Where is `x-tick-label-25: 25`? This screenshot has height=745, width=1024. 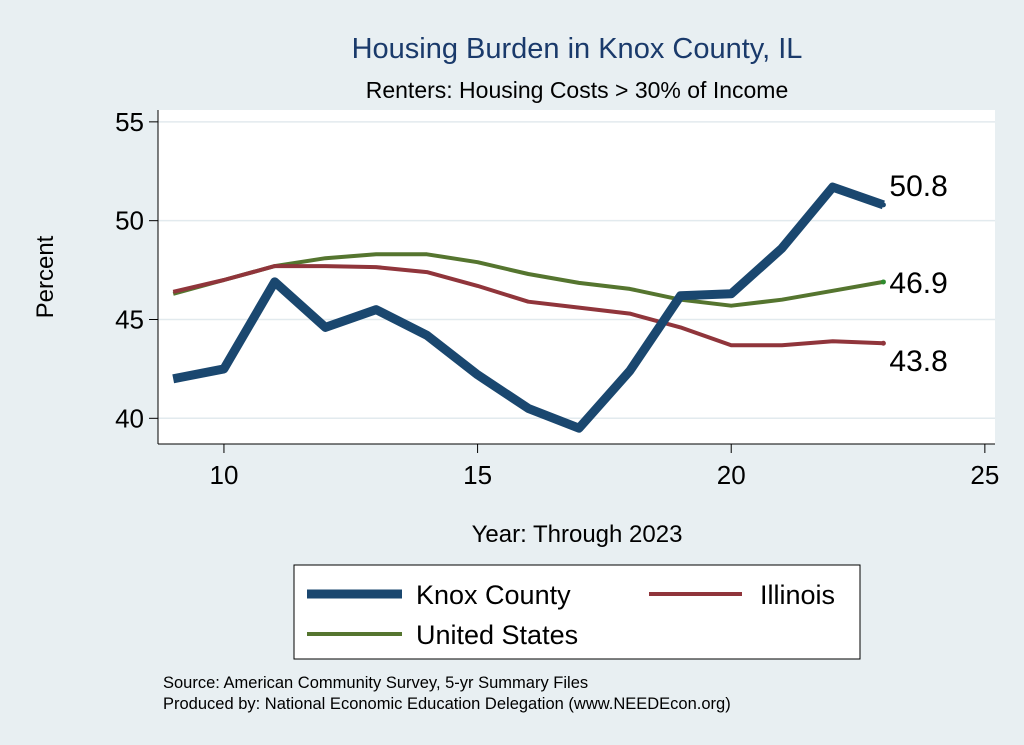
x-tick-label-25: 25 is located at coordinates (984, 475).